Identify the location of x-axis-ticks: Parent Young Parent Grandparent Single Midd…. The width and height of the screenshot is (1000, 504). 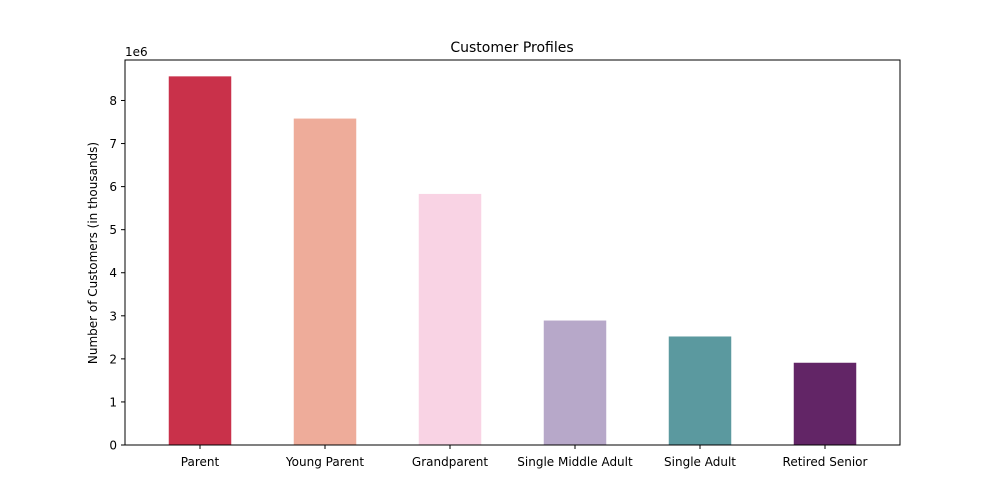
(524, 457).